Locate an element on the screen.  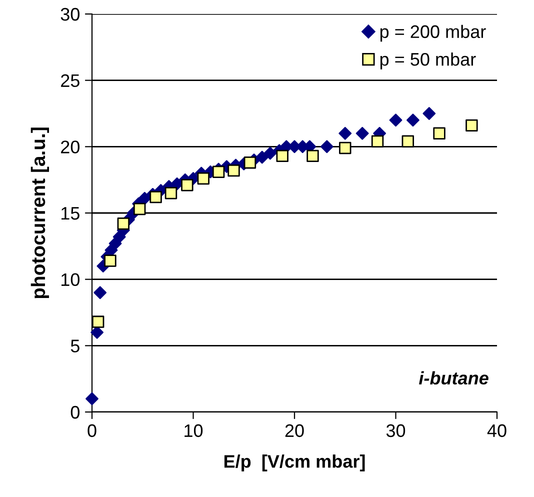
x-tick-label: 30 is located at coordinates (396, 431).